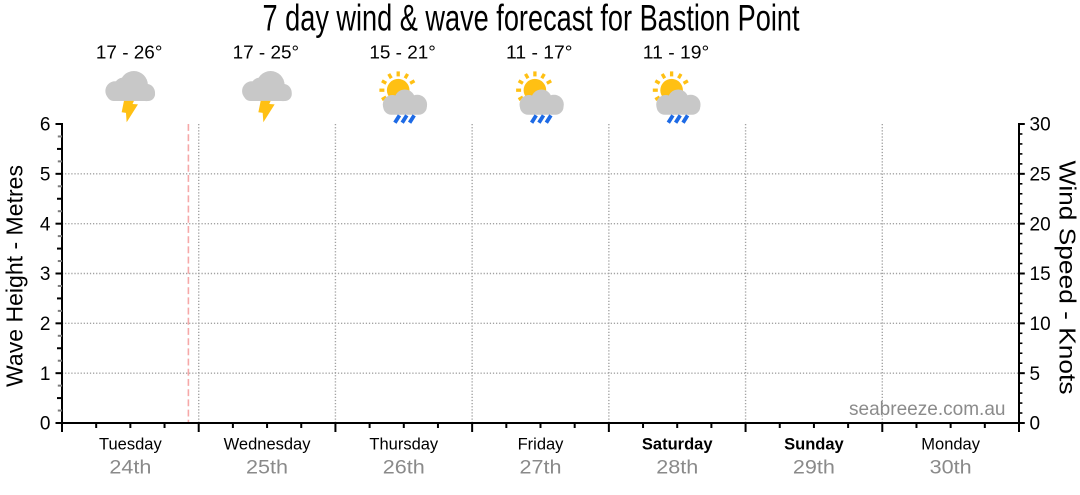 This screenshot has height=495, width=1080. Describe the element at coordinates (130, 468) in the screenshot. I see `svg-text: 24th` at that location.